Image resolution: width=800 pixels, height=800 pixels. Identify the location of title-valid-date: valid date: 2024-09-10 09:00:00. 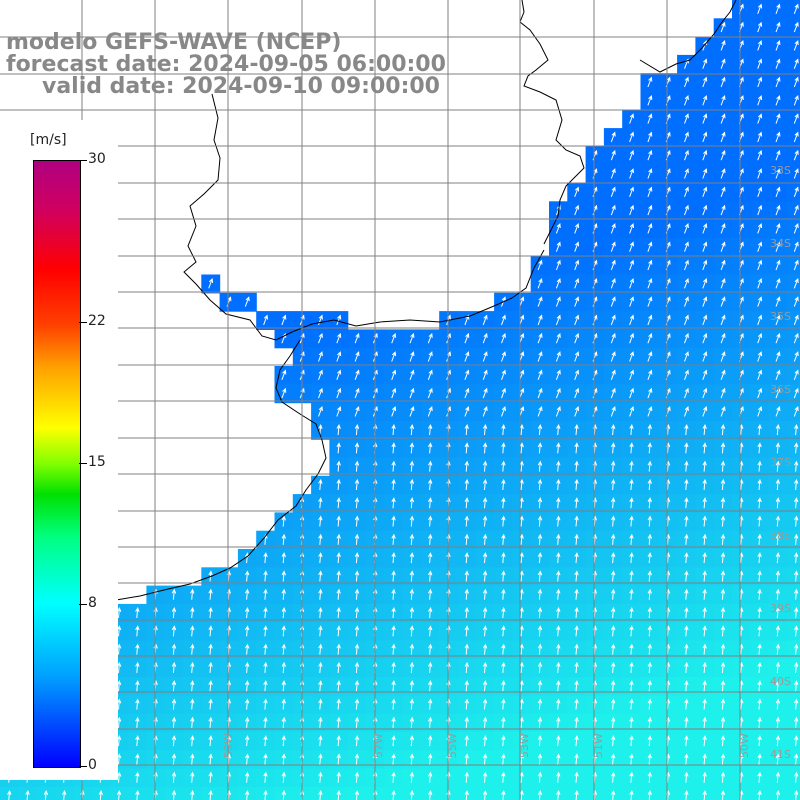
(241, 86).